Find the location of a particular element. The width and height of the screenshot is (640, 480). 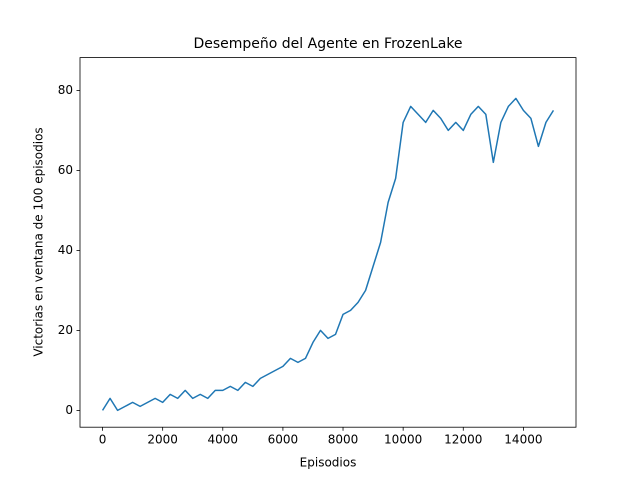

x-tick-label: 14000 is located at coordinates (523, 440).